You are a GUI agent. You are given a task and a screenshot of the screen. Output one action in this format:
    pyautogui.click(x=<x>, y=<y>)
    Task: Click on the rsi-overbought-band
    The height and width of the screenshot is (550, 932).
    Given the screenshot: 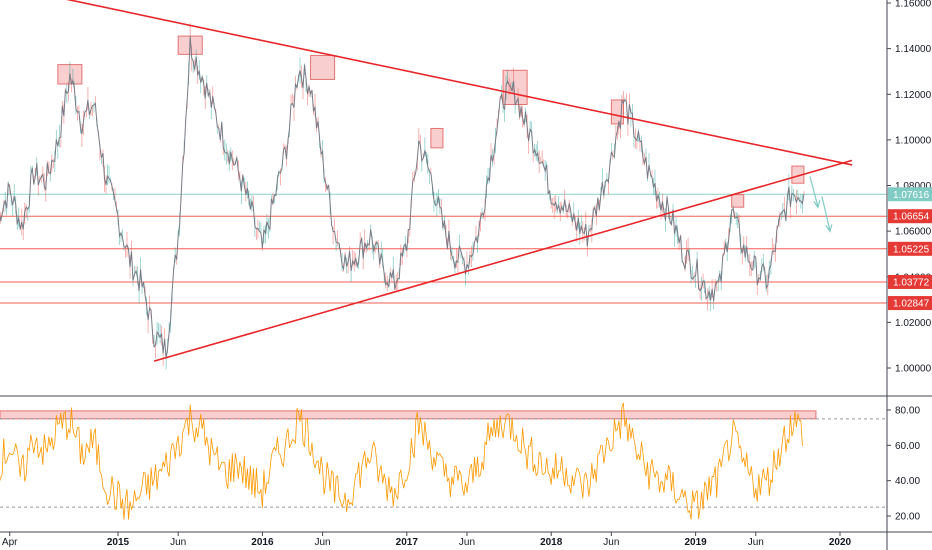 What is the action you would take?
    pyautogui.click(x=408, y=415)
    